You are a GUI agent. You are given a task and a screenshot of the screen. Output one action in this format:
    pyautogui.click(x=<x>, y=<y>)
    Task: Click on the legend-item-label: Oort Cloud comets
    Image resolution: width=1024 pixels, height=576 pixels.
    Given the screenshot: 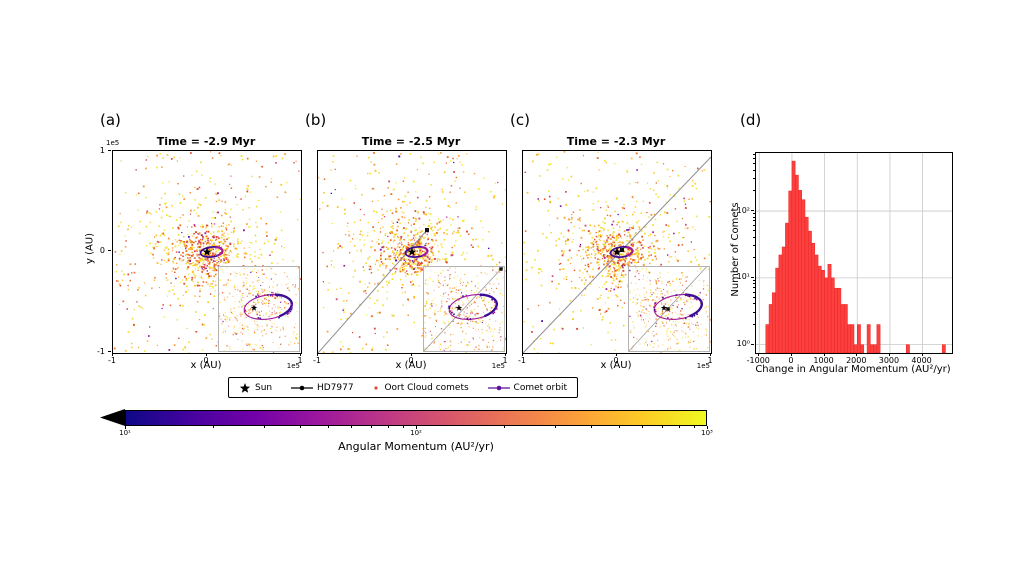 What is the action you would take?
    pyautogui.click(x=426, y=387)
    